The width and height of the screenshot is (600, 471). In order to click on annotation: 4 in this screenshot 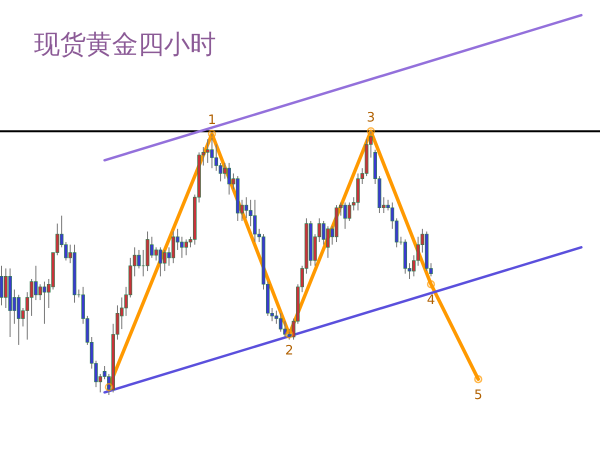, I will do `click(431, 300)`.